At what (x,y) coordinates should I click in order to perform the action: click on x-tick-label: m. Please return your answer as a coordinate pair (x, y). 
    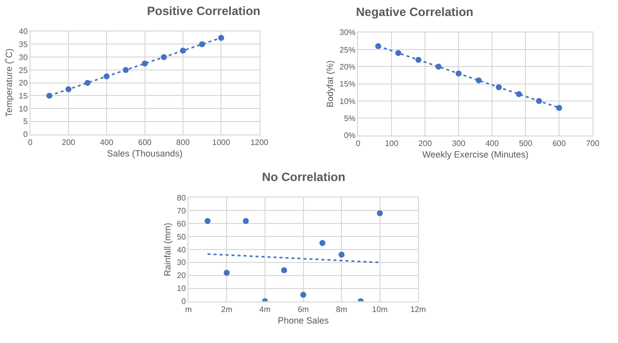
    Looking at the image, I should click on (188, 309).